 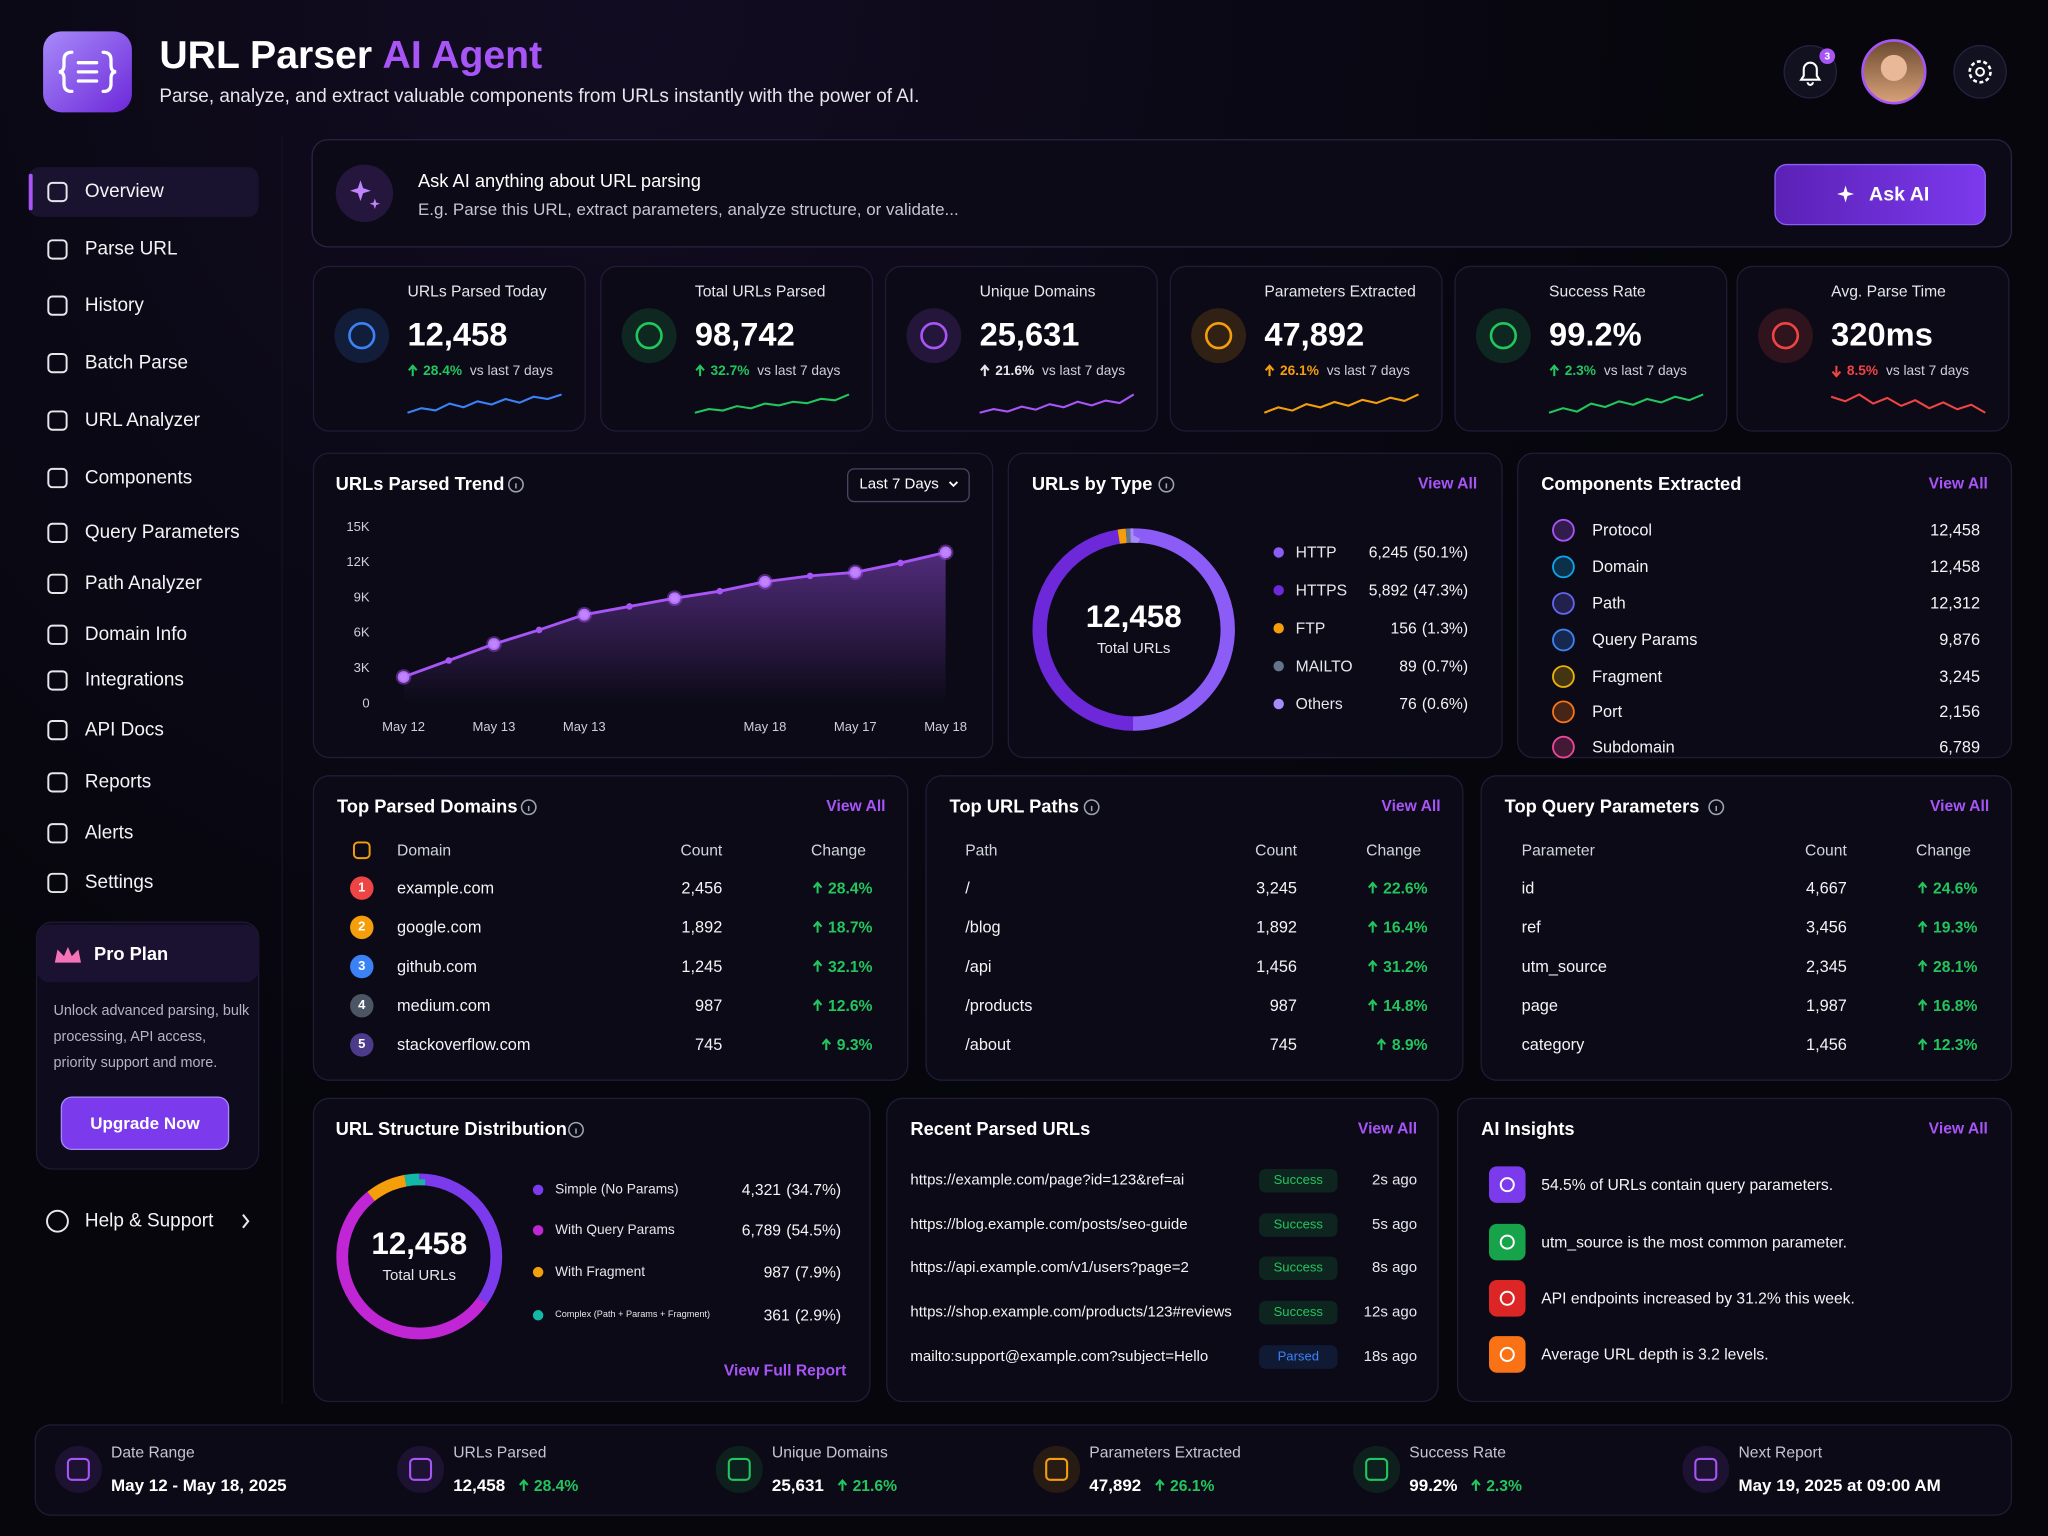 I want to click on row-count: 3,245, so click(x=1276, y=888).